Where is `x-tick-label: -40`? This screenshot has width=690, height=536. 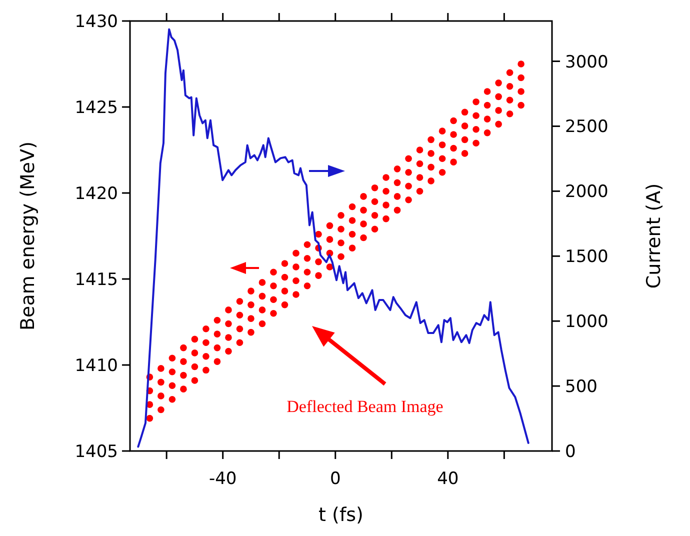
x-tick-label: -40 is located at coordinates (222, 479).